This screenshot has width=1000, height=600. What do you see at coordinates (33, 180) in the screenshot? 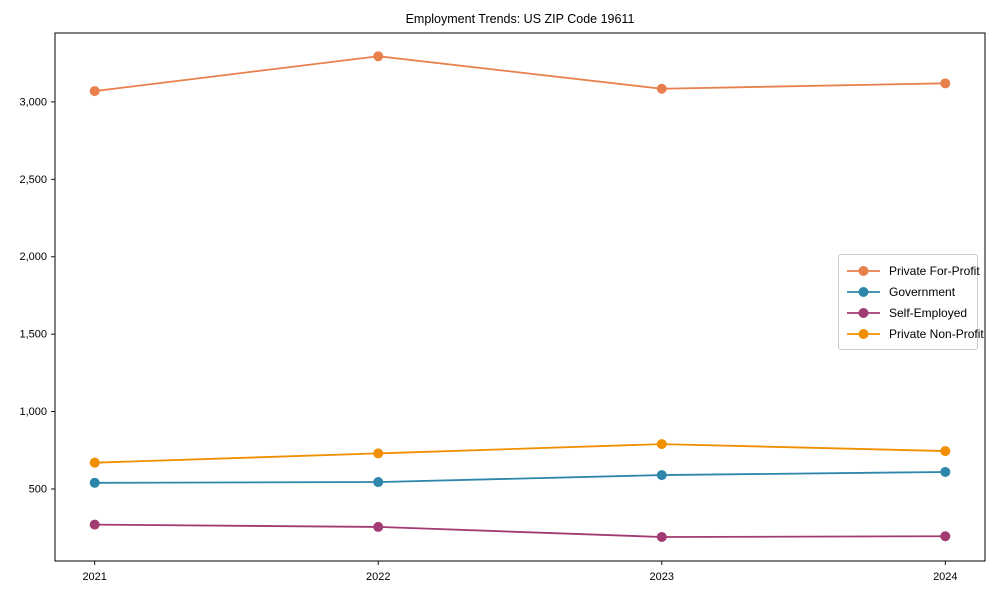
I see `y-tick-label: 2,500` at bounding box center [33, 180].